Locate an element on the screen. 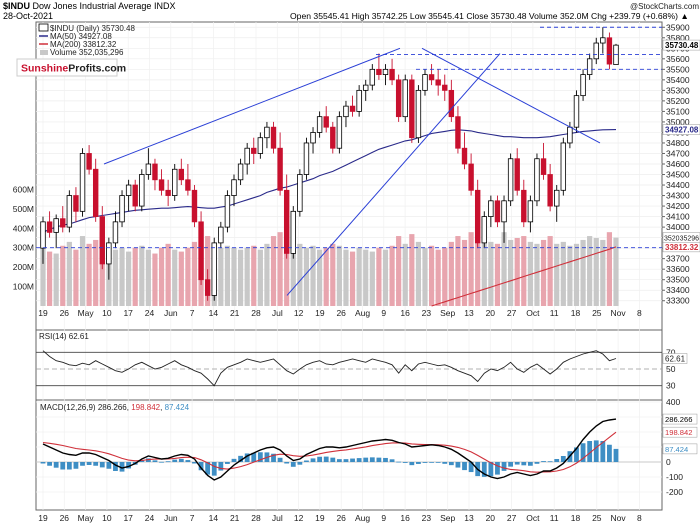  date-label-bottom: 10 is located at coordinates (107, 518).